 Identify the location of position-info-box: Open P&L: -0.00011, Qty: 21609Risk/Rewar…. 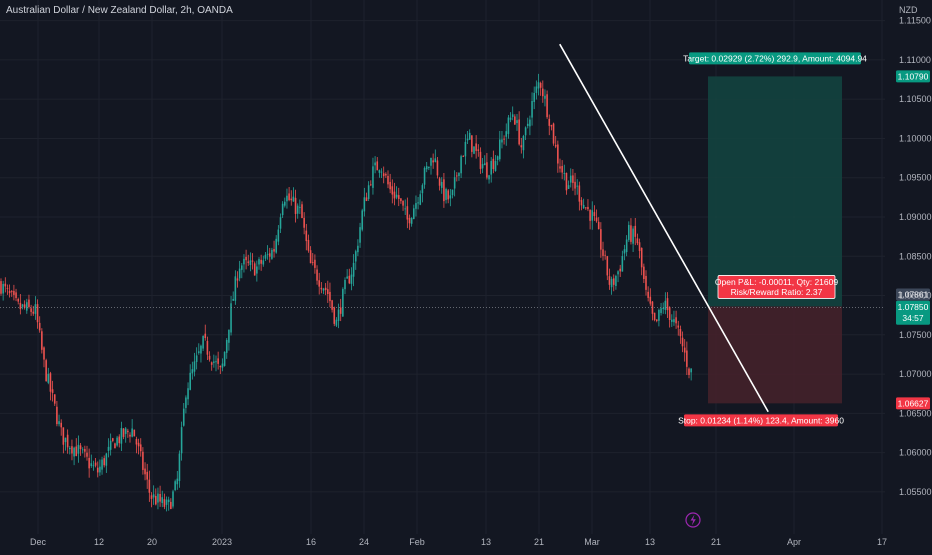
(776, 287).